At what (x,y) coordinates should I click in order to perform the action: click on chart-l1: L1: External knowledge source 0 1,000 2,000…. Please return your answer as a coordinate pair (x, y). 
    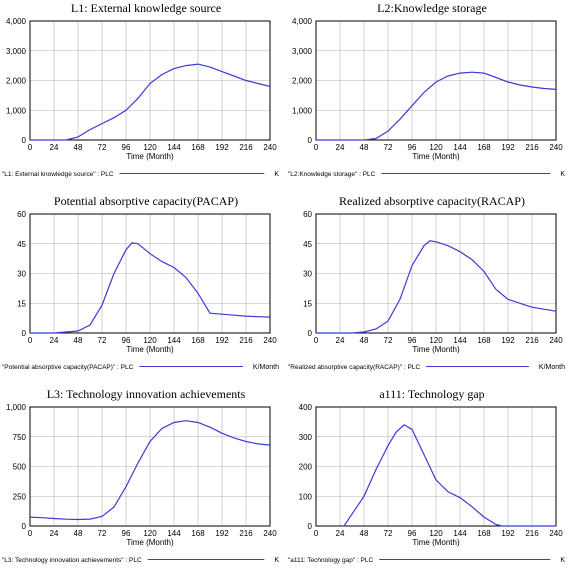
    Looking at the image, I should click on (140, 89).